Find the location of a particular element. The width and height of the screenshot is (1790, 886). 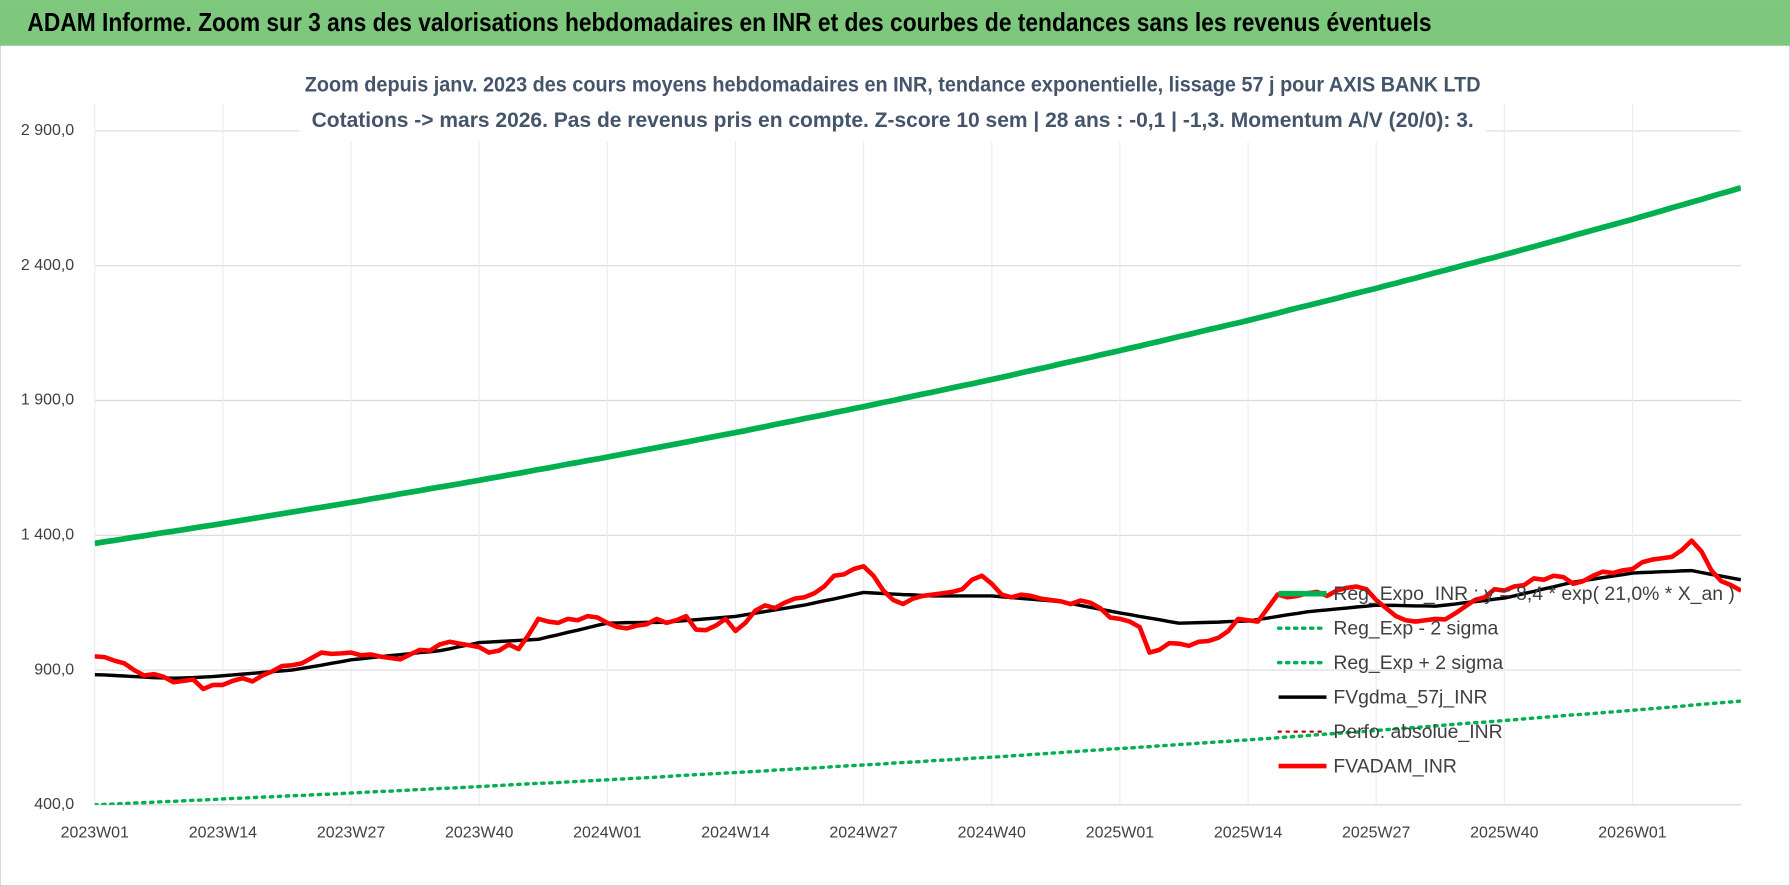

x-tick-label: 2025W27 is located at coordinates (1376, 833).